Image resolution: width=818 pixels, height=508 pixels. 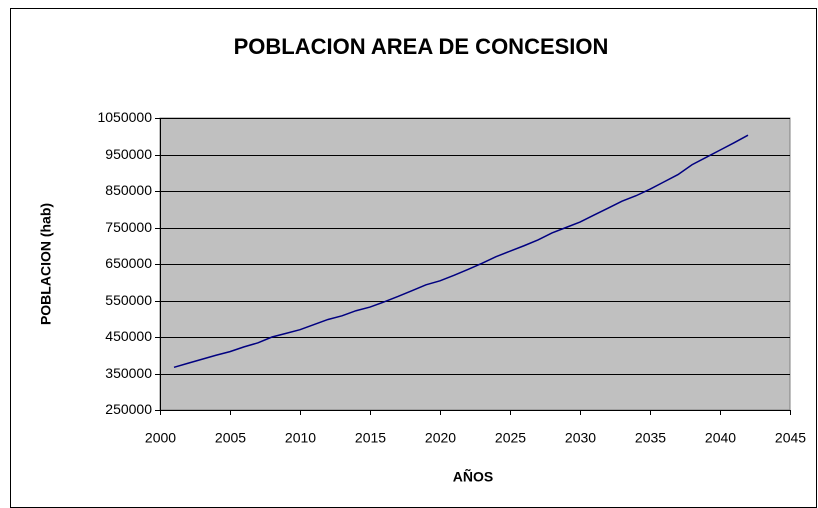 I want to click on x-tick-label: 2005, so click(x=230, y=438).